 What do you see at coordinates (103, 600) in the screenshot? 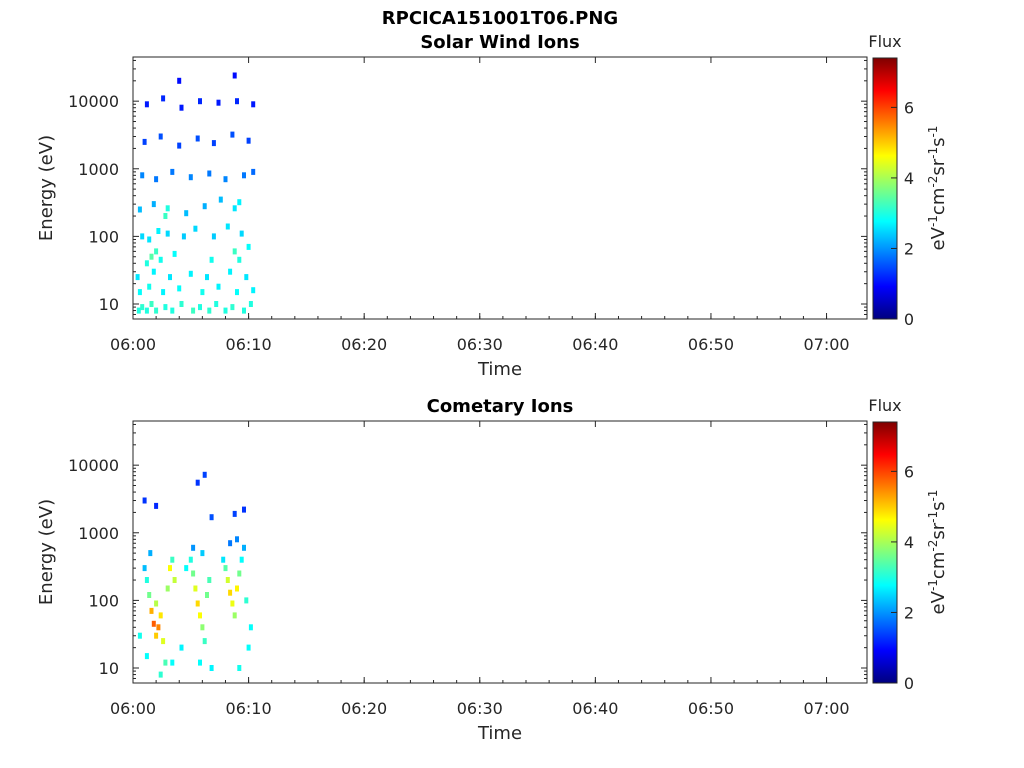
I see `y-tick-label: 100` at bounding box center [103, 600].